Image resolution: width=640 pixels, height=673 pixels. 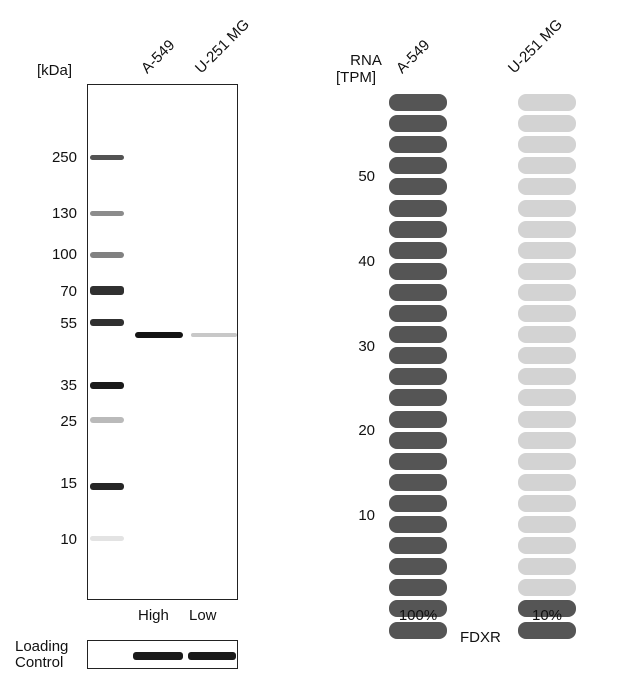 I want to click on loading-control-blot, so click(x=162, y=654).